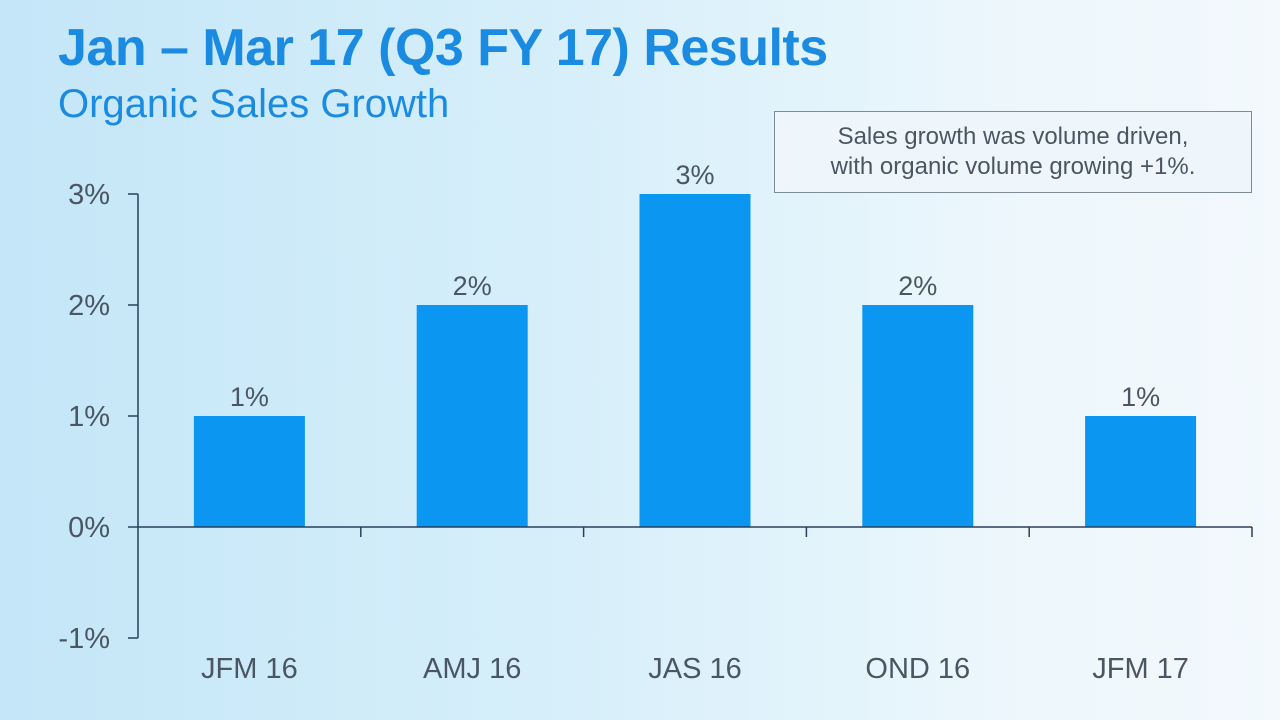 This screenshot has height=720, width=1280. I want to click on x-category-label: JFM 16, so click(249, 669).